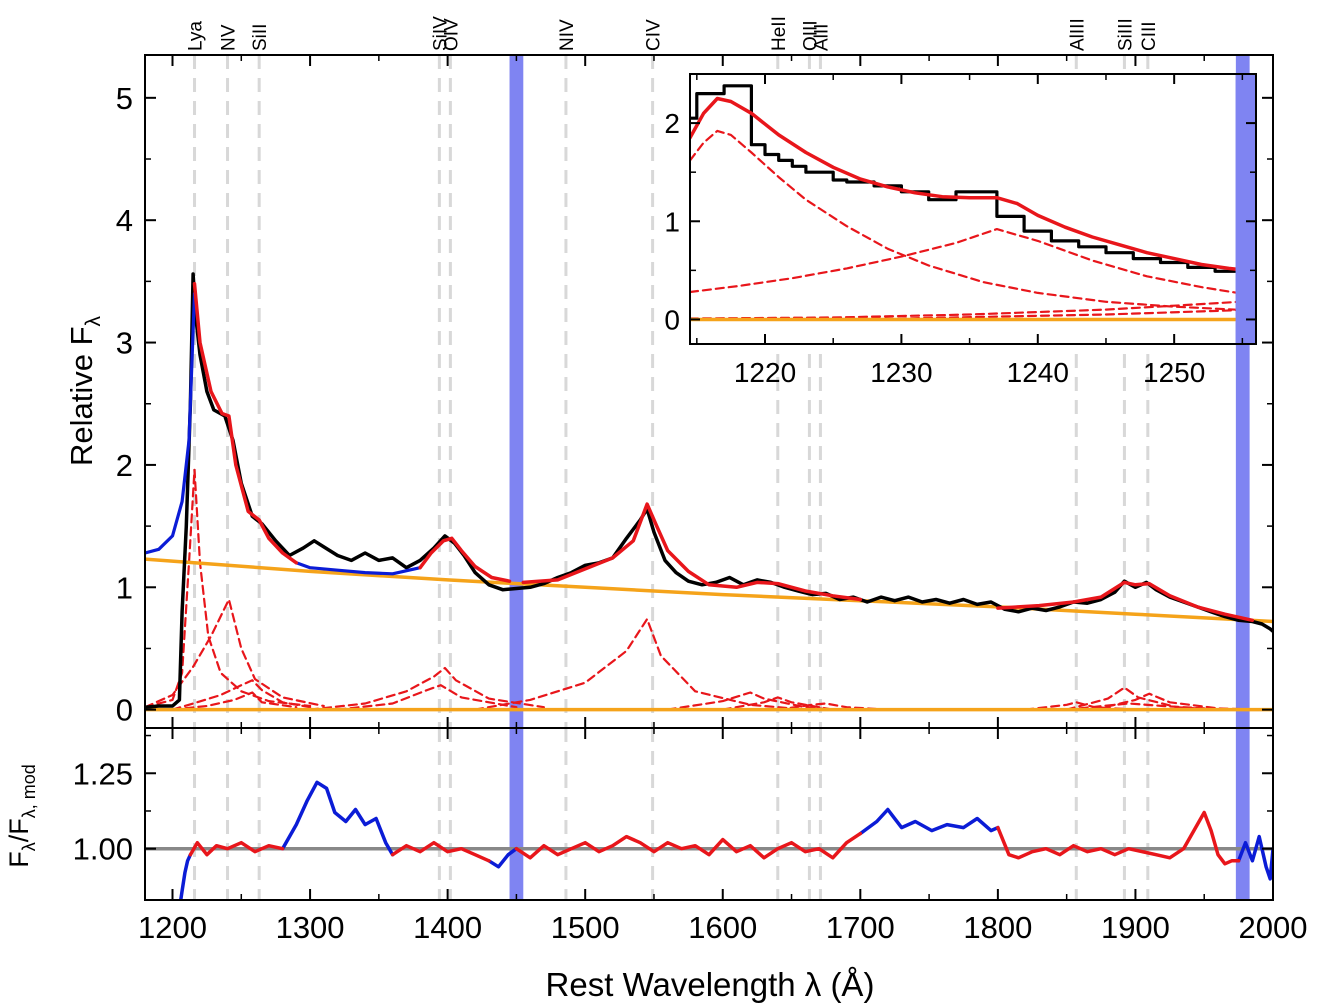  I want to click on continuum-fit, so click(709, 590).